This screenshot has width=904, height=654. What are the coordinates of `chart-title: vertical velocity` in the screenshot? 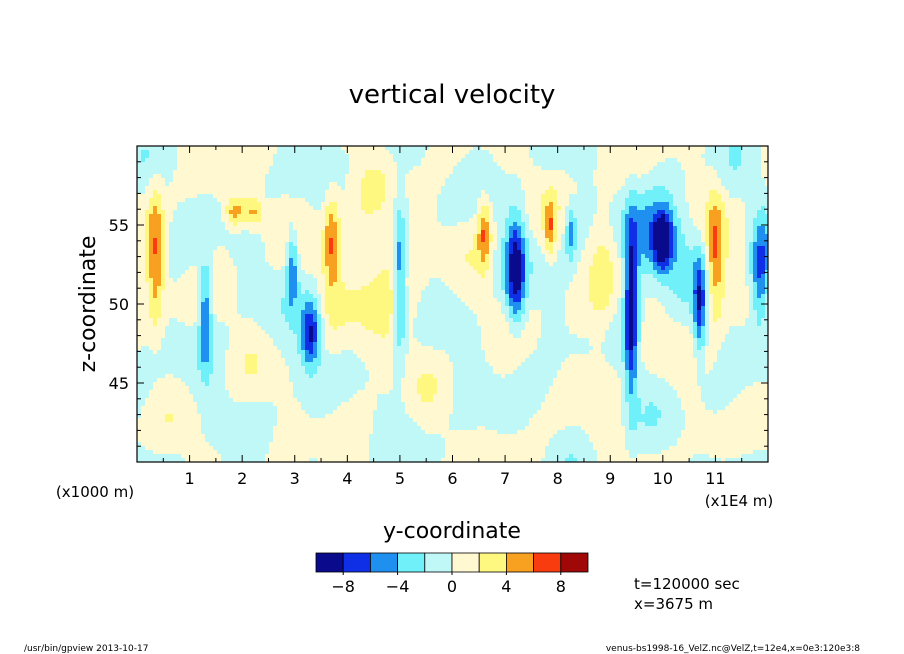 It's located at (452, 95).